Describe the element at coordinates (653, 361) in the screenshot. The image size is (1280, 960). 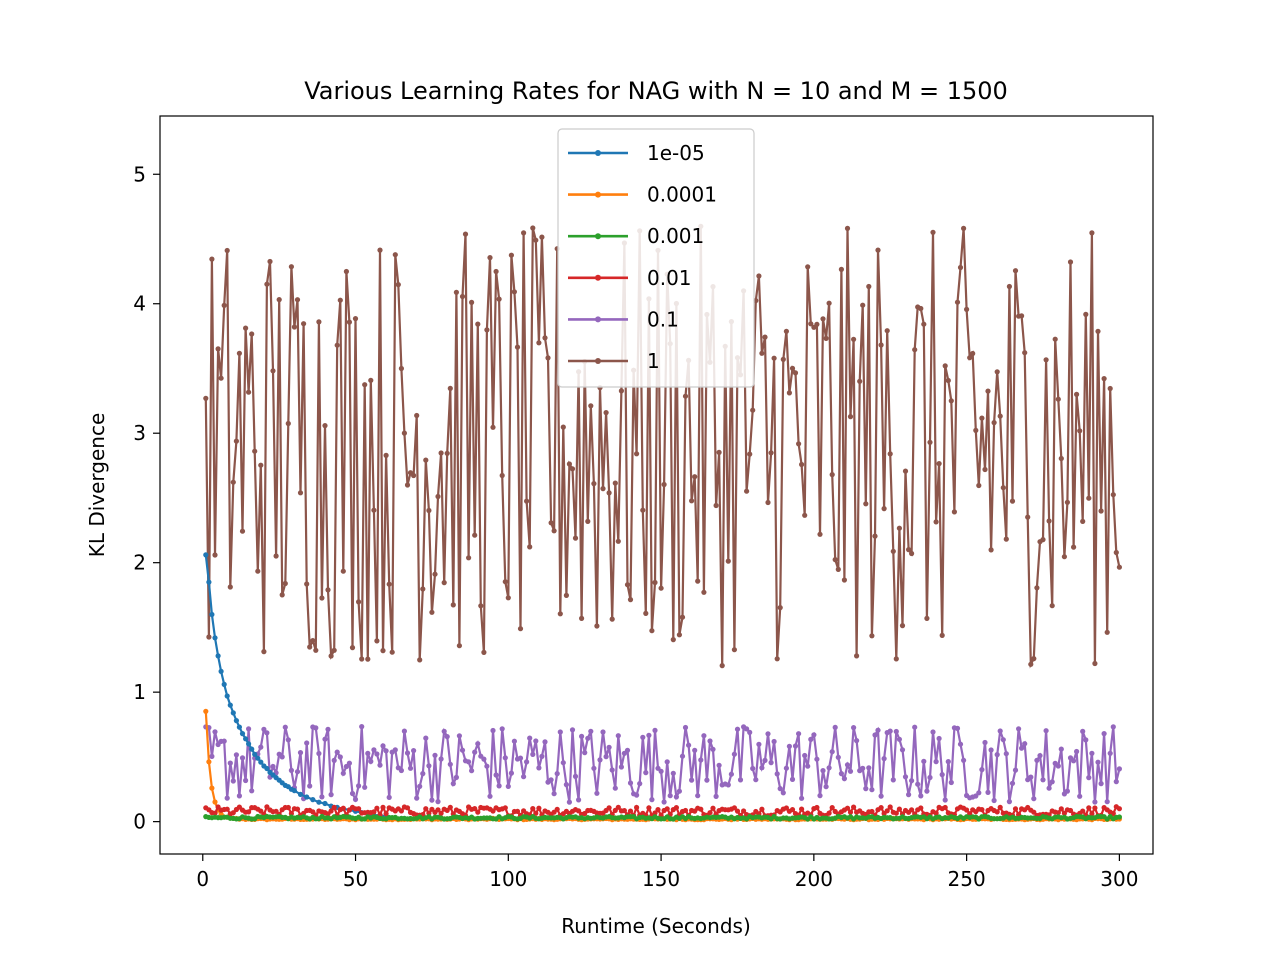
I see `legend-label: 1` at that location.